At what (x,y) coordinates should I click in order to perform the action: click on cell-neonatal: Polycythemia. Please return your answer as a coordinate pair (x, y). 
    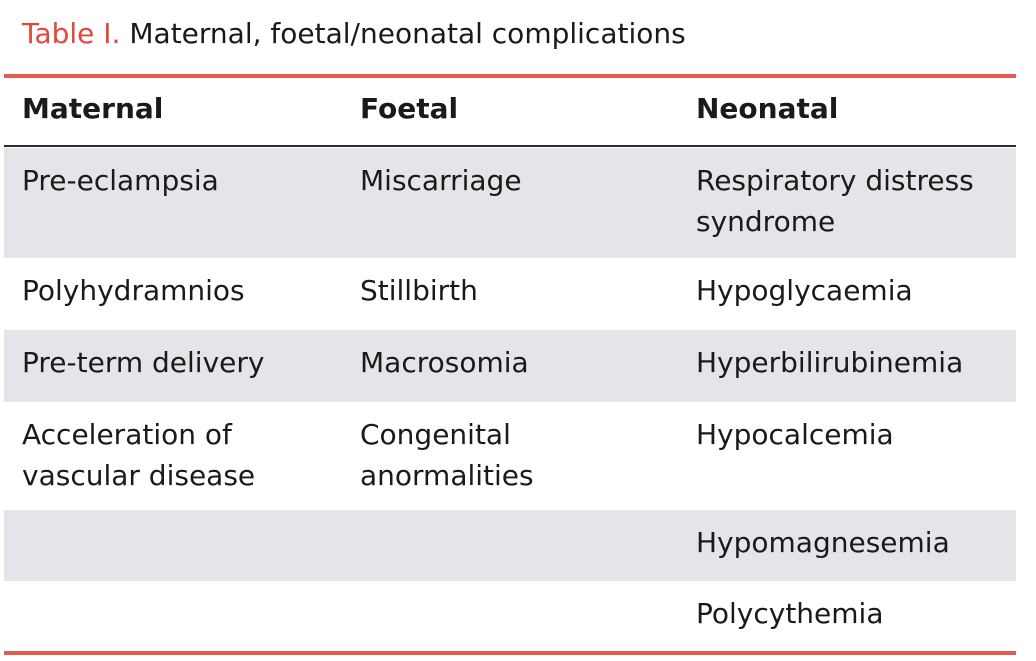
    Looking at the image, I should click on (790, 613).